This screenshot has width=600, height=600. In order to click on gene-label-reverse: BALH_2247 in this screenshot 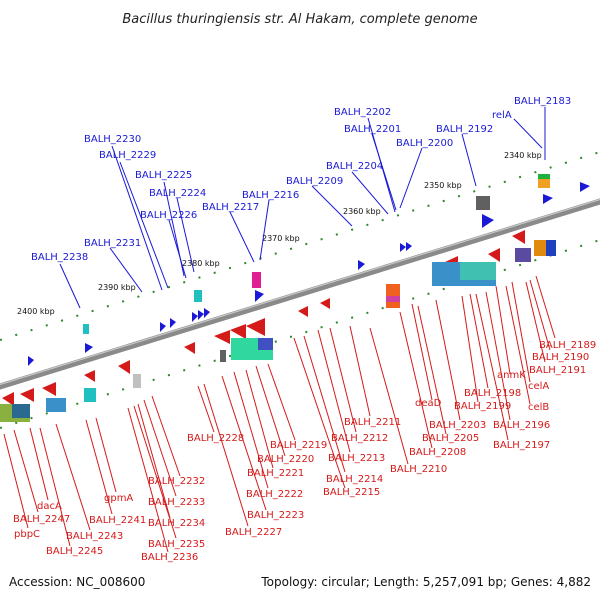, I will do `click(41, 519)`.